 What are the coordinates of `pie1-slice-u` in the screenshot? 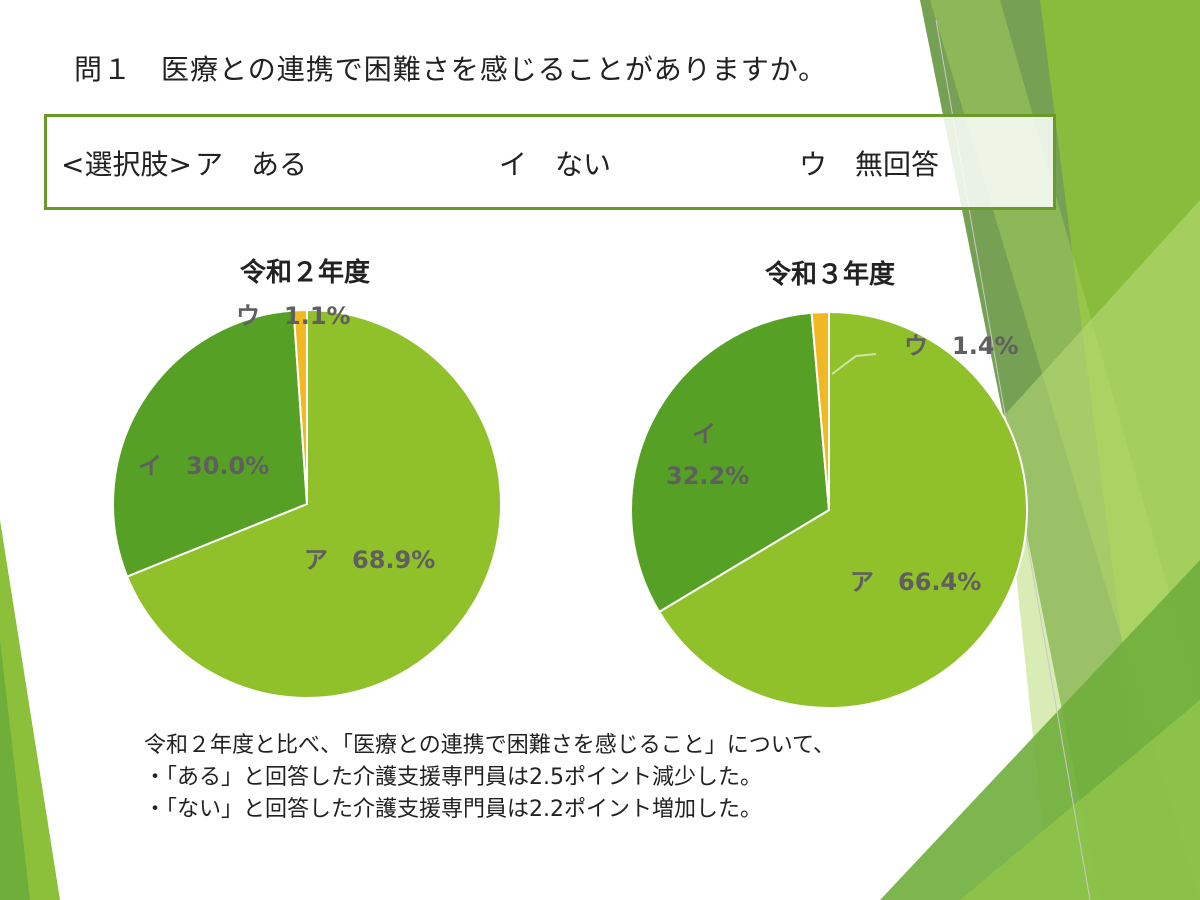 It's located at (300, 406).